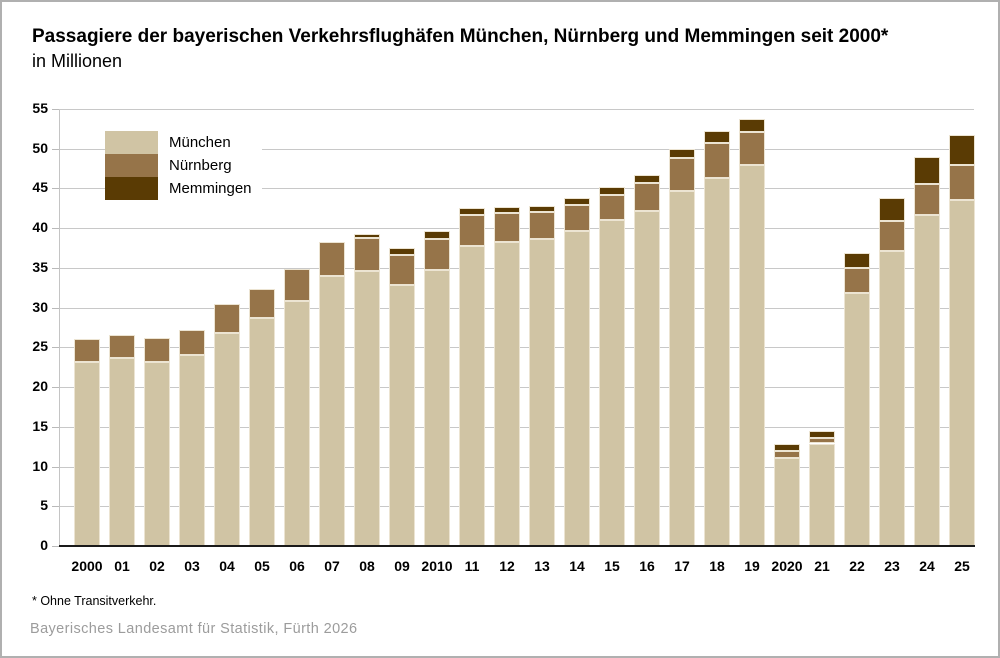  What do you see at coordinates (437, 235) in the screenshot?
I see `bar-segment-memmingen-2010` at bounding box center [437, 235].